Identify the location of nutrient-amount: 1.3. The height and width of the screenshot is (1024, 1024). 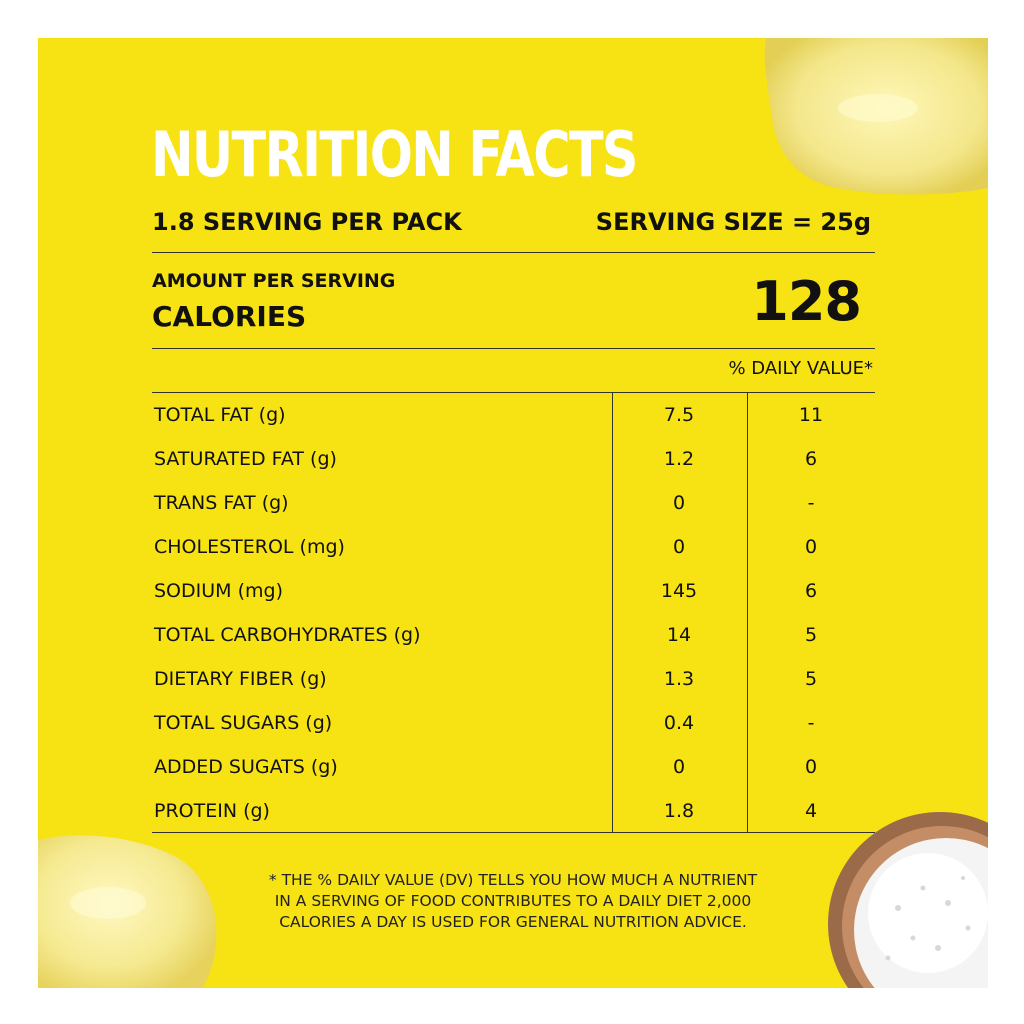
(679, 679).